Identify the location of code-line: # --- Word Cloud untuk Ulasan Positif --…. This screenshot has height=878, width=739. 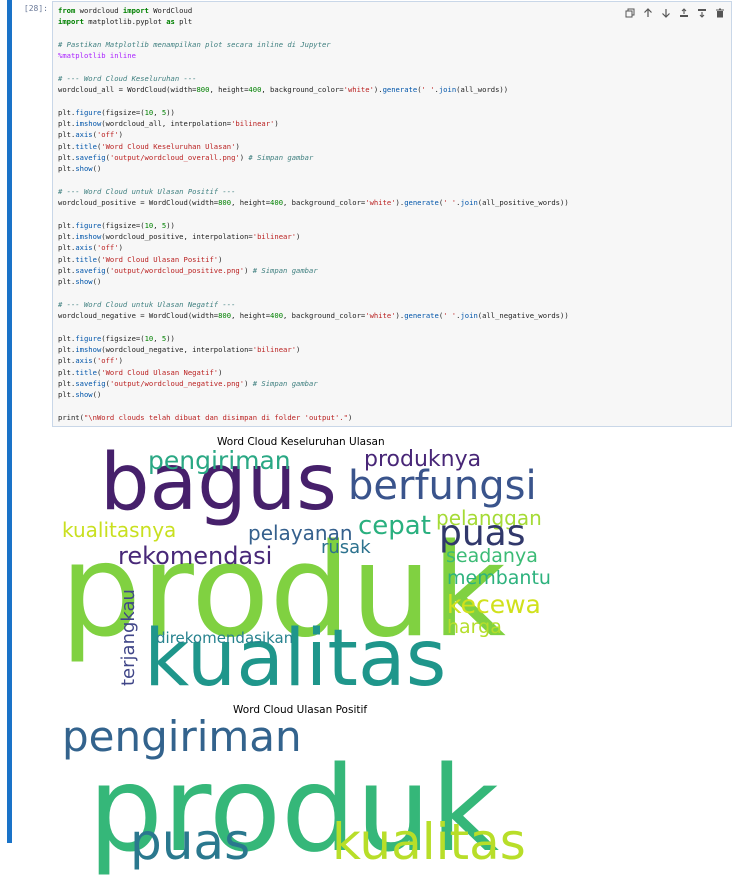
(147, 191).